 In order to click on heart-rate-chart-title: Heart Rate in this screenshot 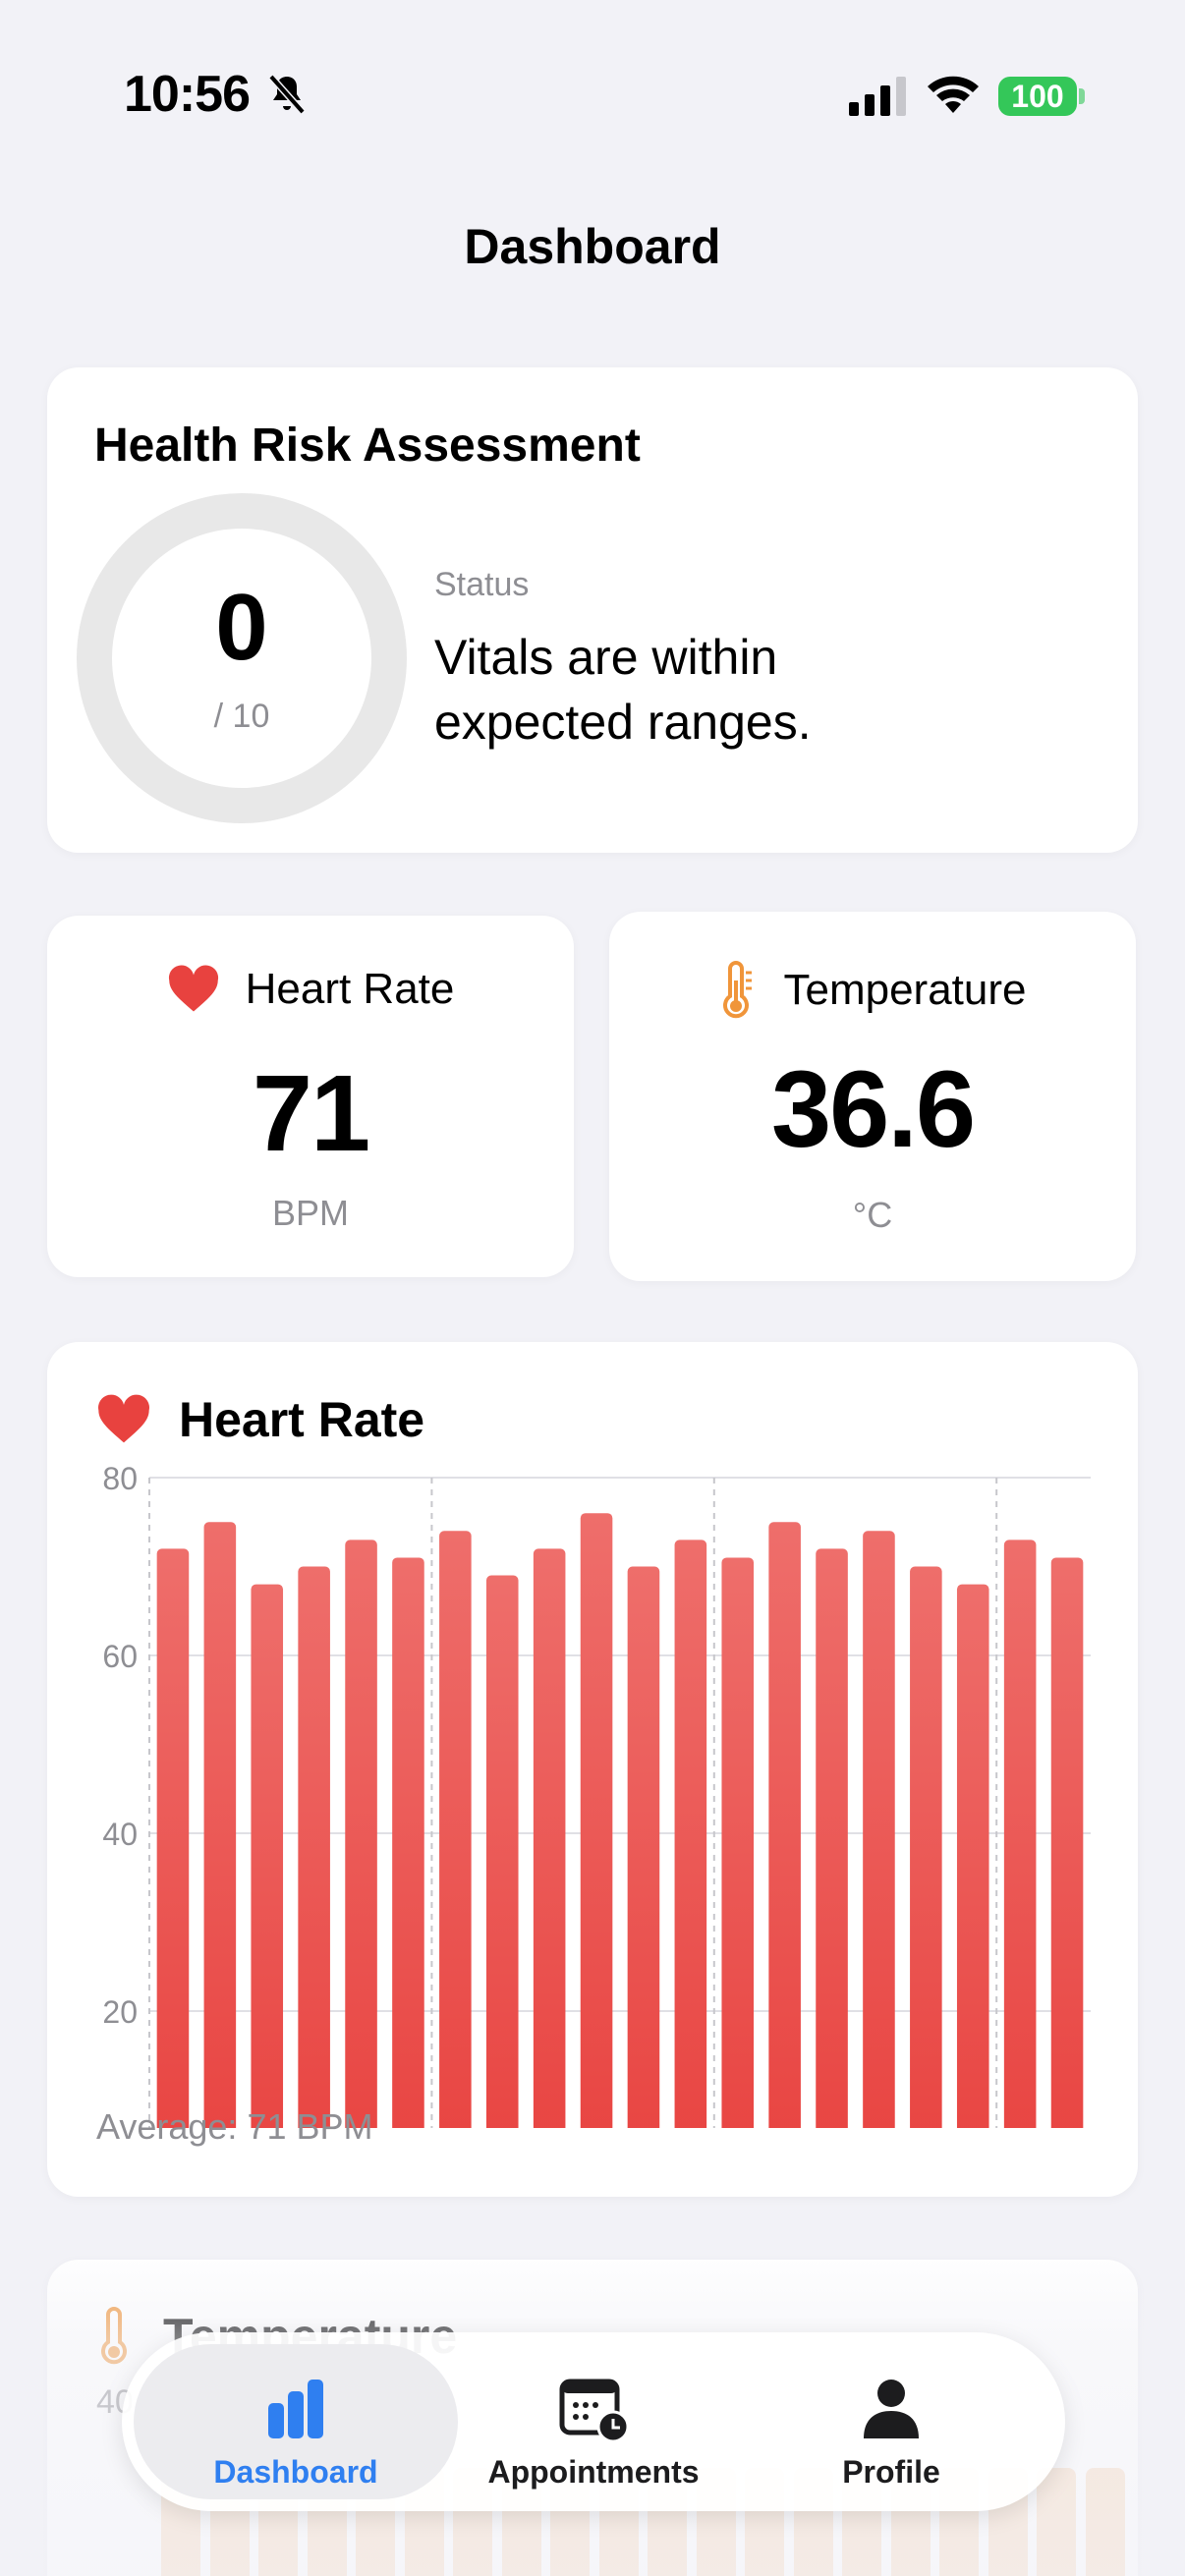, I will do `click(302, 1419)`.